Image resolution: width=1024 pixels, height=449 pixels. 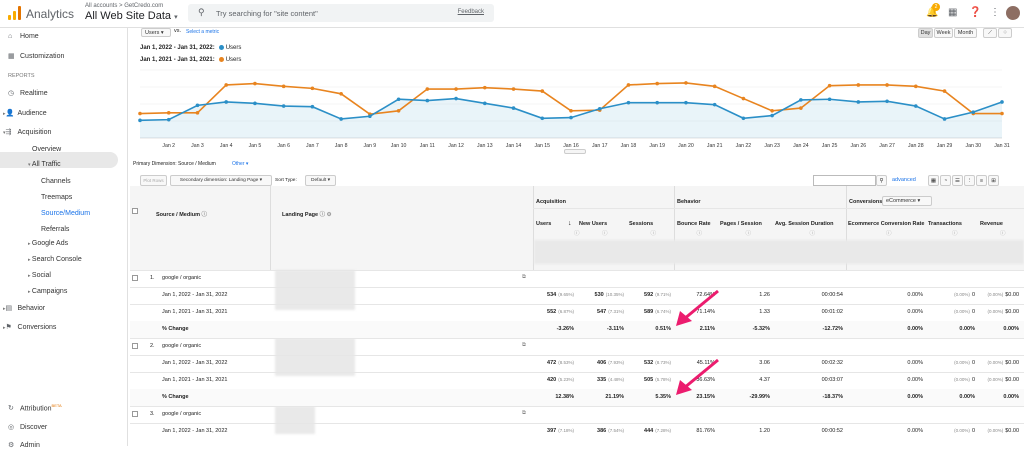 I want to click on avg-session-duration-header: Avg. Session Duration, so click(x=804, y=224).